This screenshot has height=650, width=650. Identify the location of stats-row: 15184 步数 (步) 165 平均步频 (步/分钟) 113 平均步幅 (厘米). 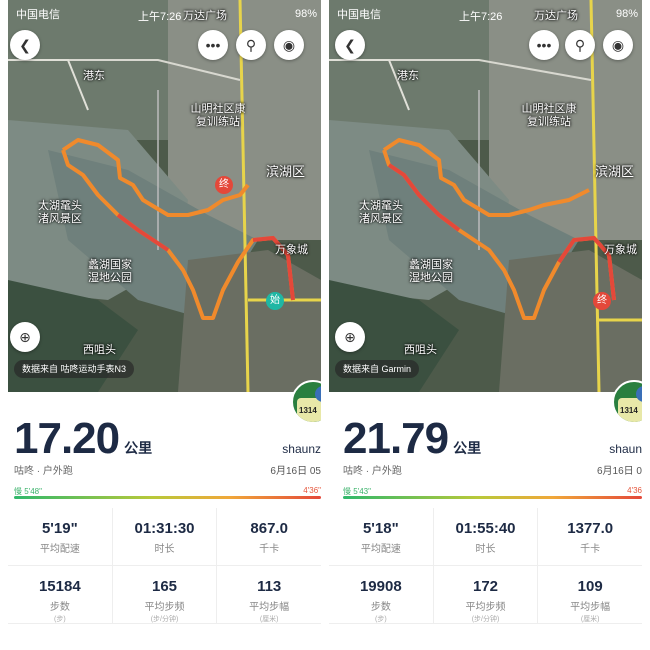
(164, 595).